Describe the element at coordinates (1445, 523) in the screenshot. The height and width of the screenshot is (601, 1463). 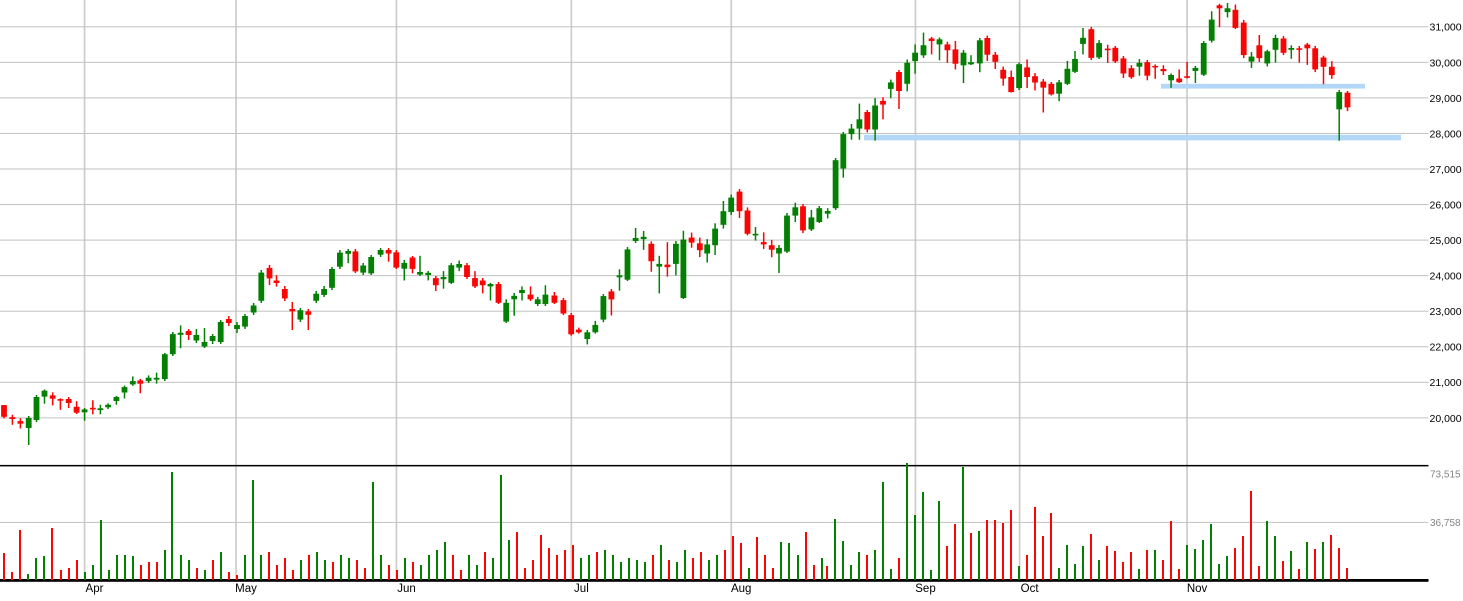
I see `svg-text: 36,758` at that location.